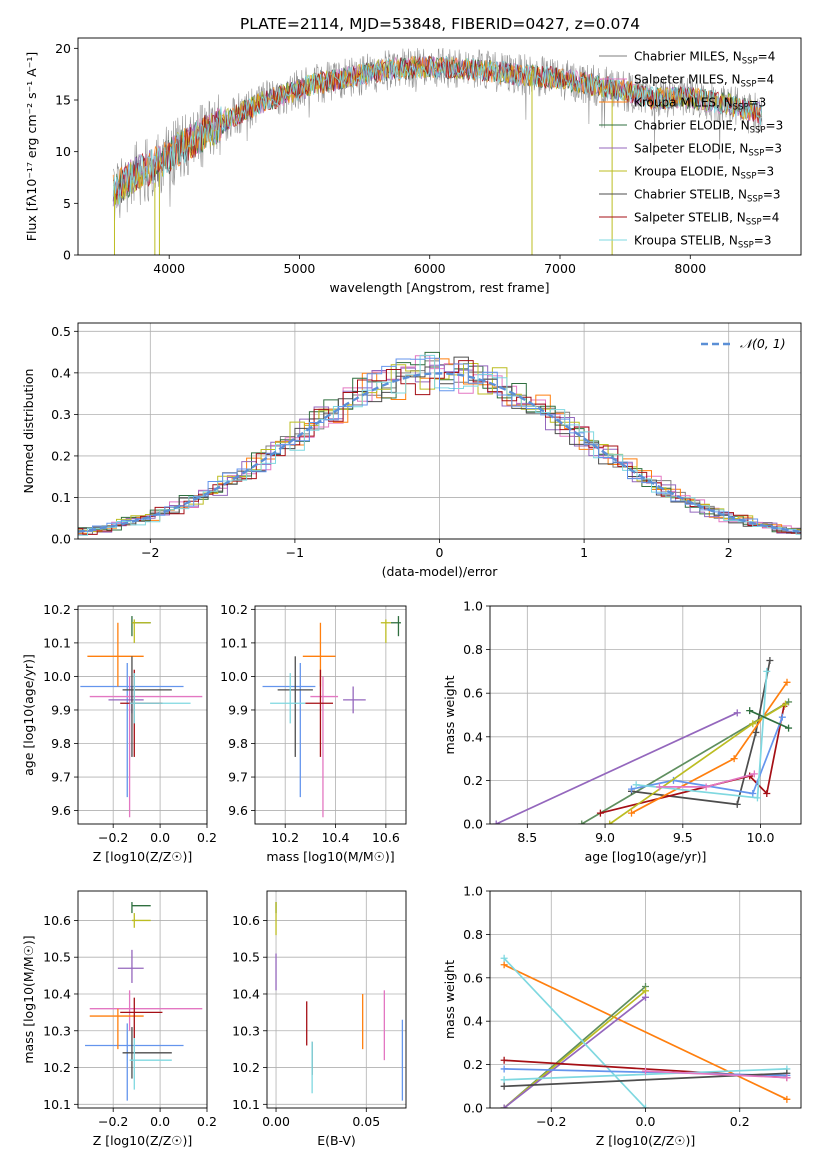 Image resolution: width=819 pixels, height=1170 pixels. Describe the element at coordinates (67, 203) in the screenshot. I see `y-tick-label: 5` at that location.